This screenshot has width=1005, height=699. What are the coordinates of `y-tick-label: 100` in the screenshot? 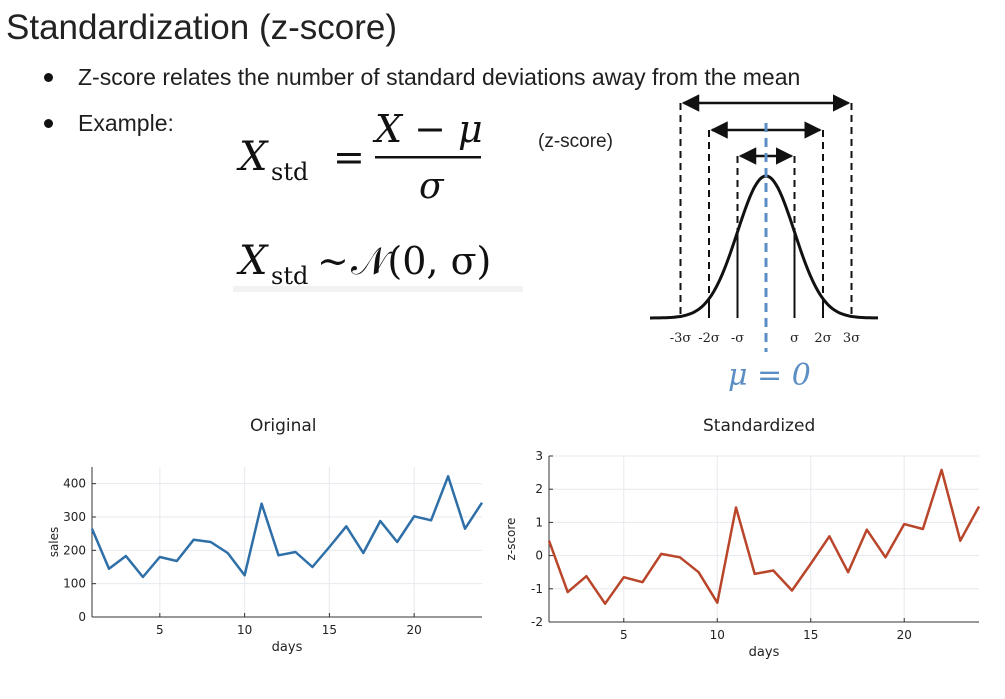 It's located at (74, 584).